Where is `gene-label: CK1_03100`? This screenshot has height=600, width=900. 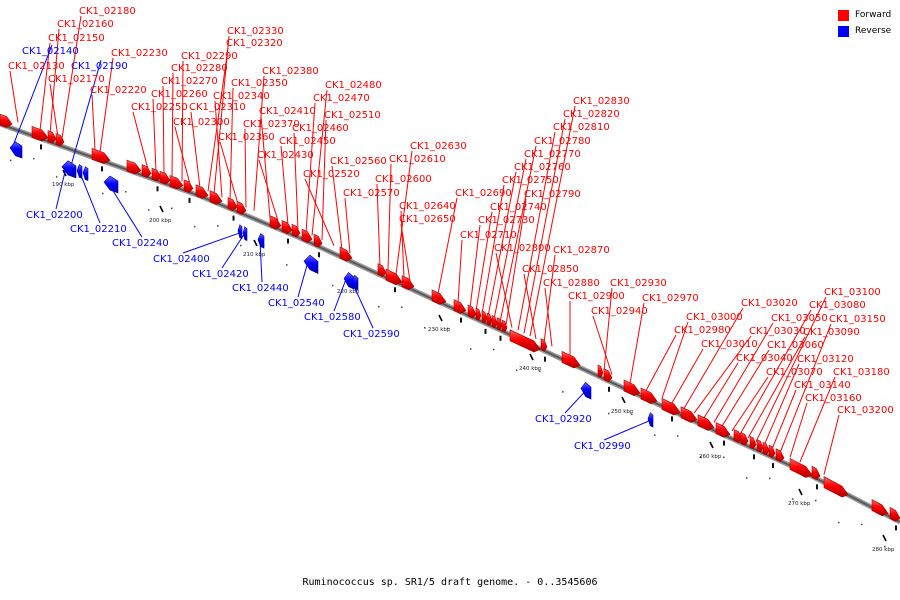
gene-label: CK1_03100 is located at coordinates (852, 292).